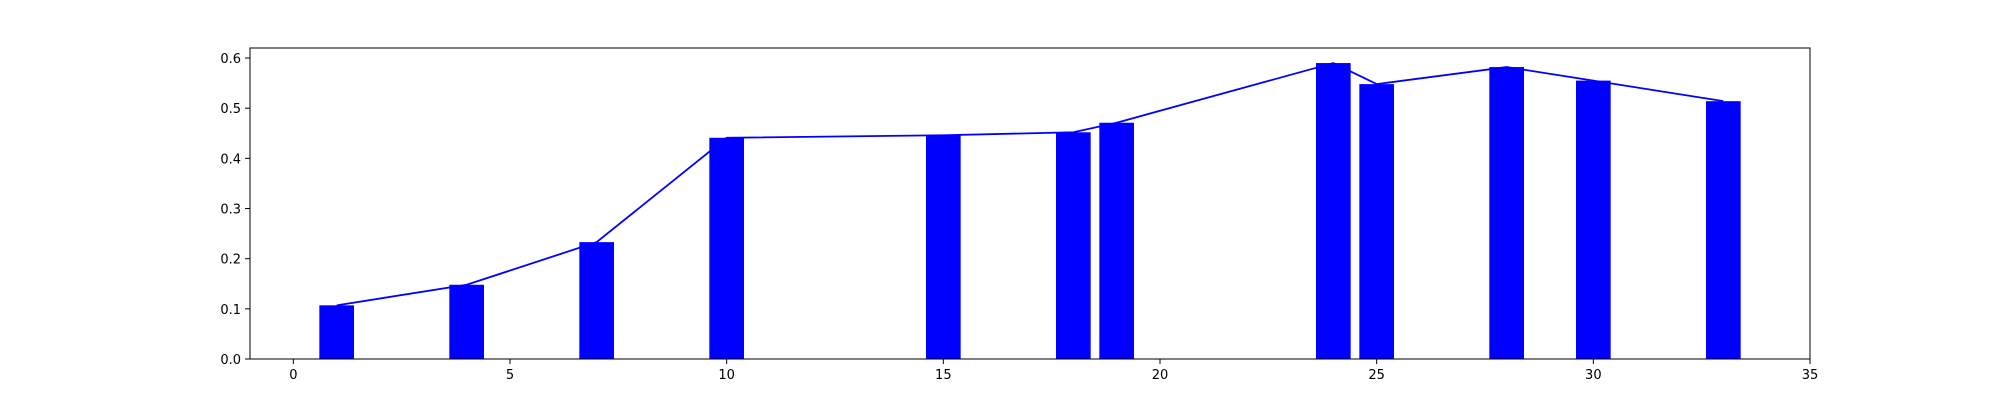 Image resolution: width=2000 pixels, height=400 pixels. I want to click on x-axis: 0 5 10 15 20 25 30 35, so click(1053, 371).